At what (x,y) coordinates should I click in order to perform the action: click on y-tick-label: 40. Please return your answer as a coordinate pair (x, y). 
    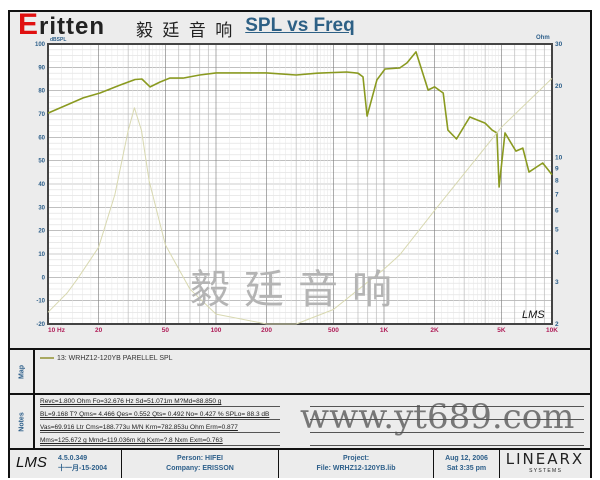
    Looking at the image, I should click on (41, 185).